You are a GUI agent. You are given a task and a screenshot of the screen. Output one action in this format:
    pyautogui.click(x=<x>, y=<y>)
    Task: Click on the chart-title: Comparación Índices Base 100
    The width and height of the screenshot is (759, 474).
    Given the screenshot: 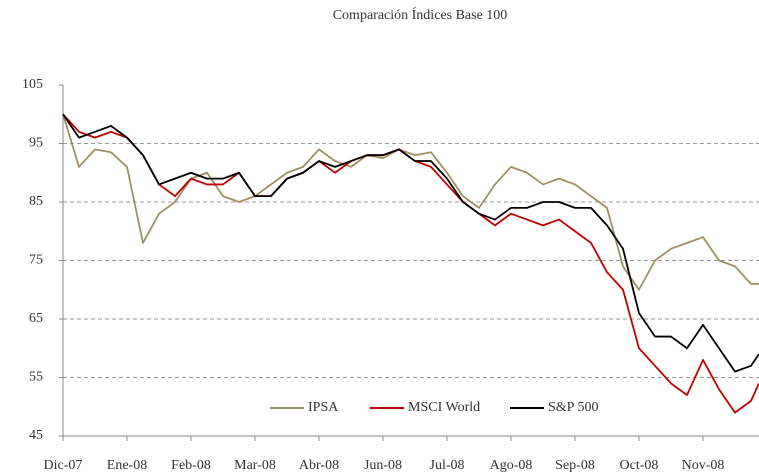 What is the action you would take?
    pyautogui.click(x=420, y=14)
    